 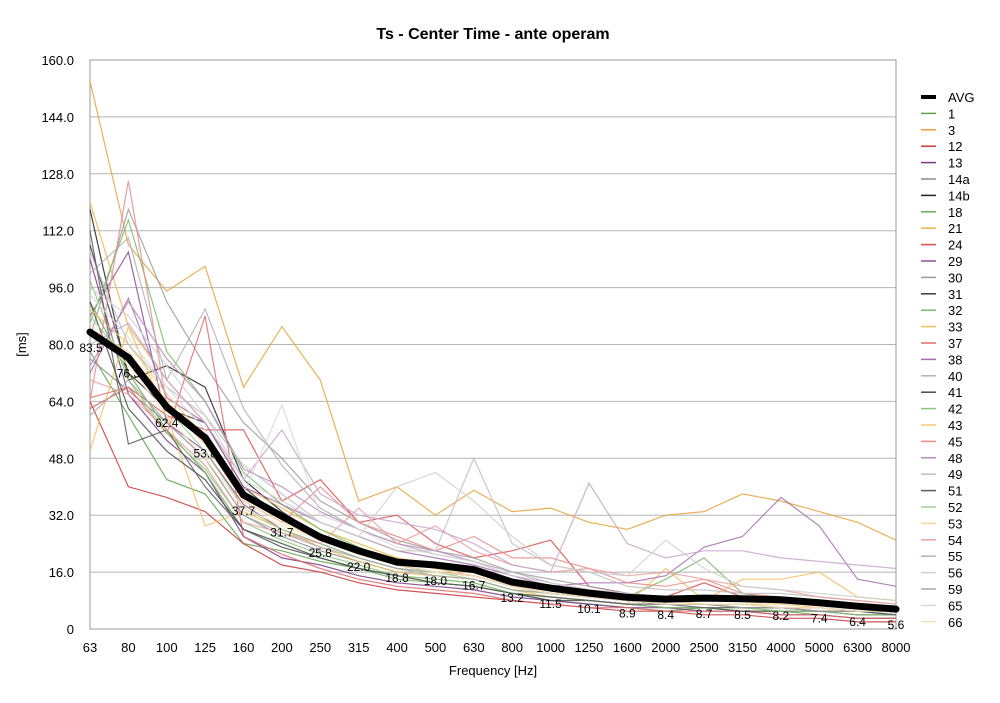 I want to click on legend-label: 32, so click(x=955, y=310).